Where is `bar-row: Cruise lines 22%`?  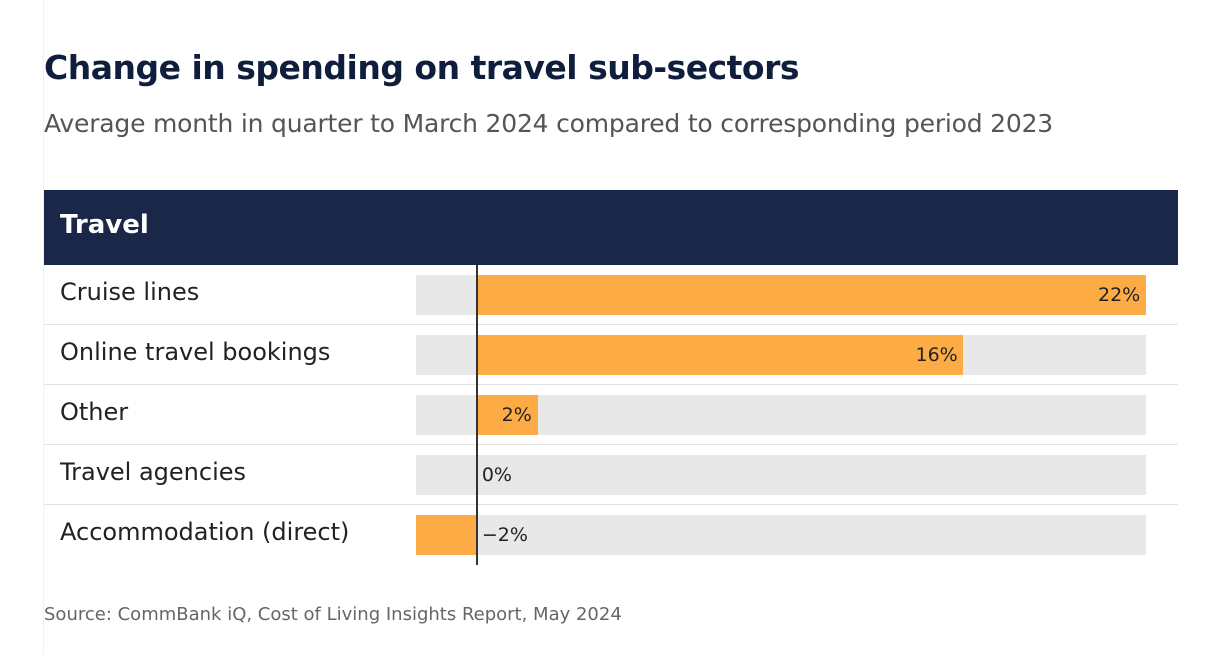 bar-row: Cruise lines 22% is located at coordinates (611, 295).